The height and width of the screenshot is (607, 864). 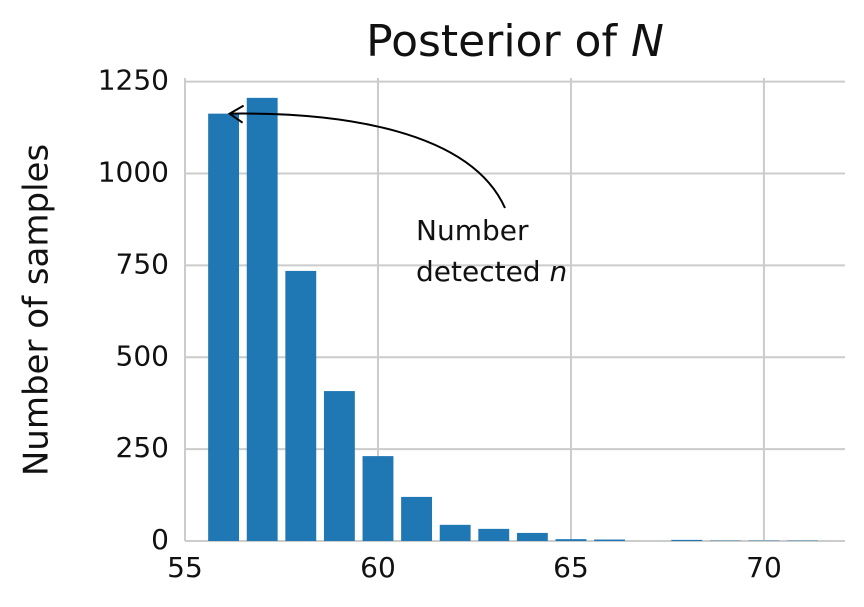 I want to click on arrow-head, so click(x=236, y=114).